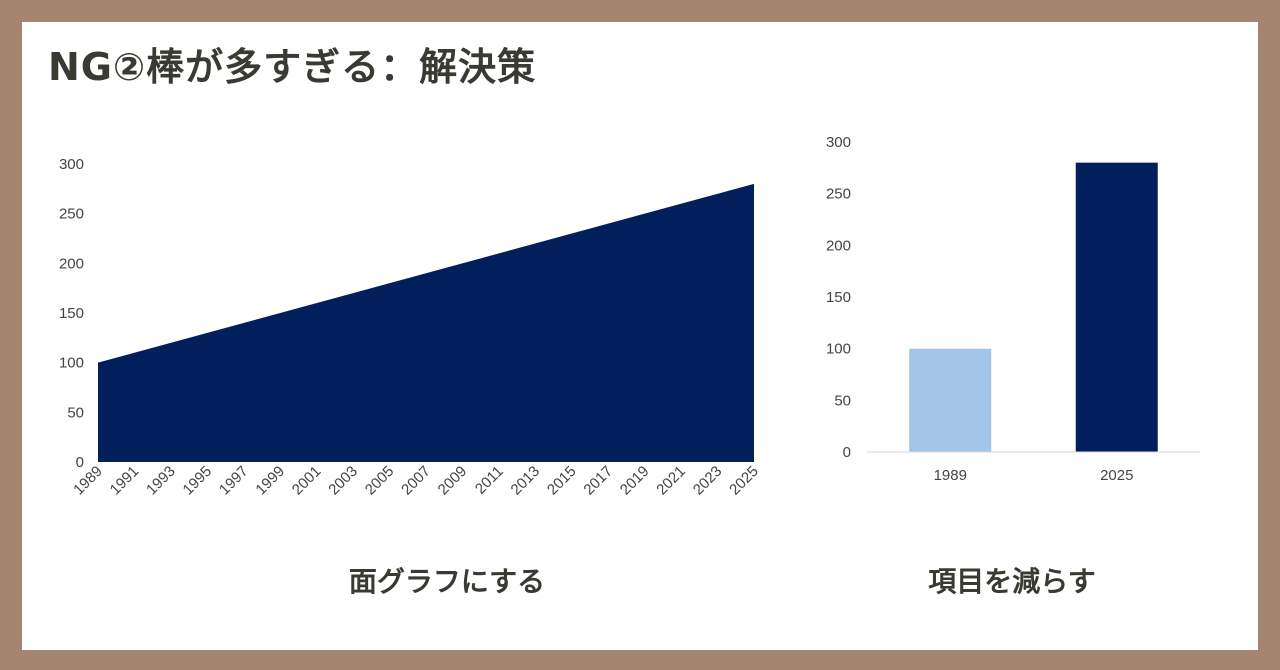 The height and width of the screenshot is (670, 1280). What do you see at coordinates (838, 245) in the screenshot?
I see `bar-y-tick-label: 200` at bounding box center [838, 245].